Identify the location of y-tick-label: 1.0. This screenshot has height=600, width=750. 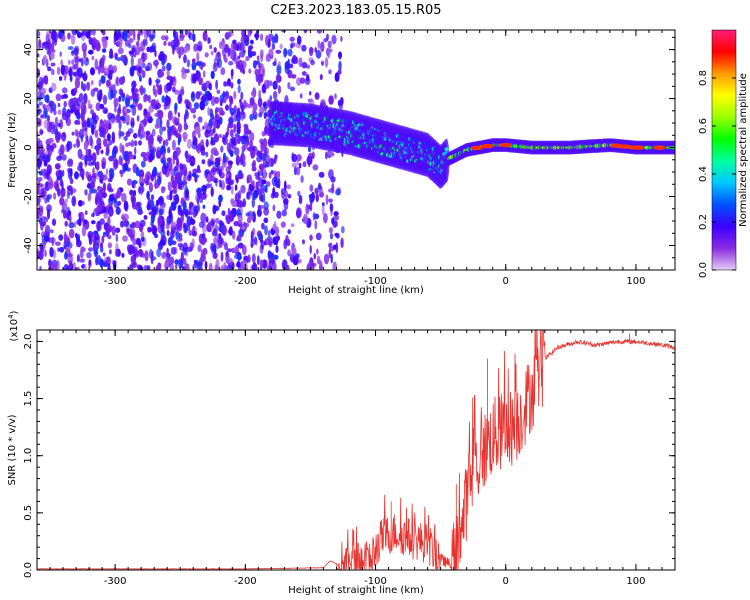
(28, 456).